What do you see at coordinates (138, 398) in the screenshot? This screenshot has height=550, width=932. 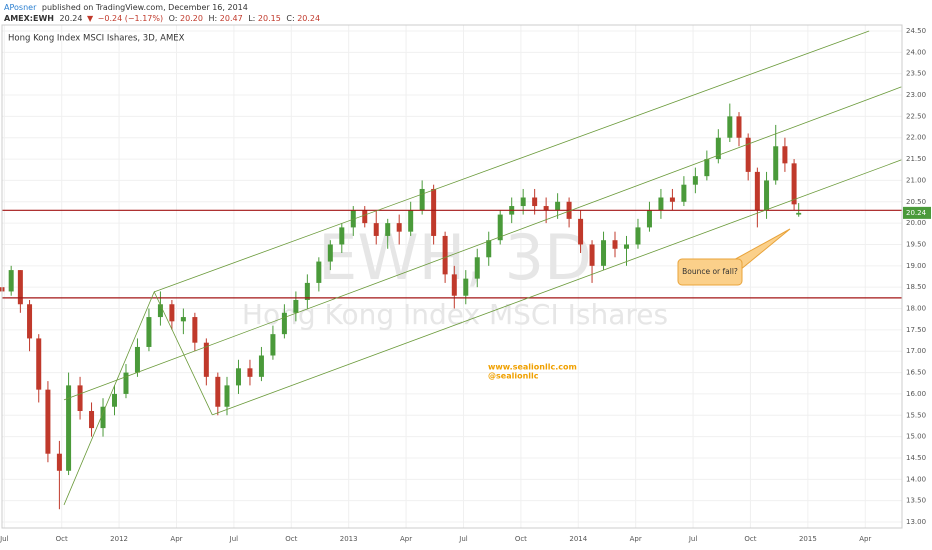 I see `trend-line` at bounding box center [138, 398].